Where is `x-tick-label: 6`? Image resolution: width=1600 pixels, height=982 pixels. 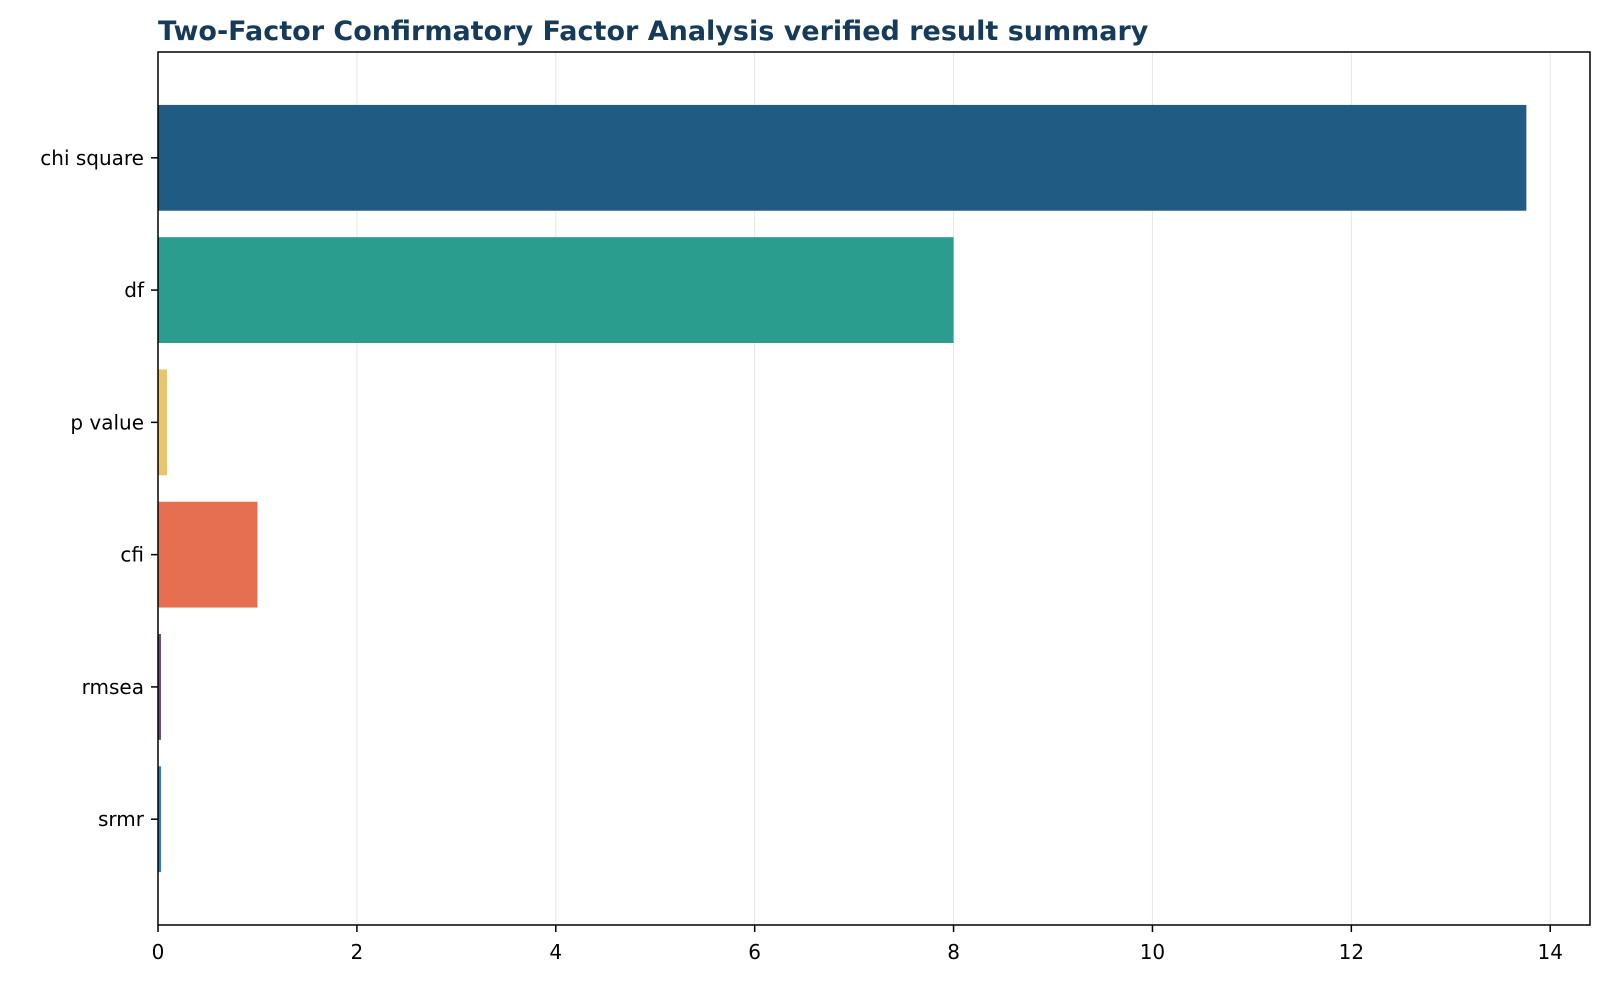
x-tick-label: 6 is located at coordinates (754, 952).